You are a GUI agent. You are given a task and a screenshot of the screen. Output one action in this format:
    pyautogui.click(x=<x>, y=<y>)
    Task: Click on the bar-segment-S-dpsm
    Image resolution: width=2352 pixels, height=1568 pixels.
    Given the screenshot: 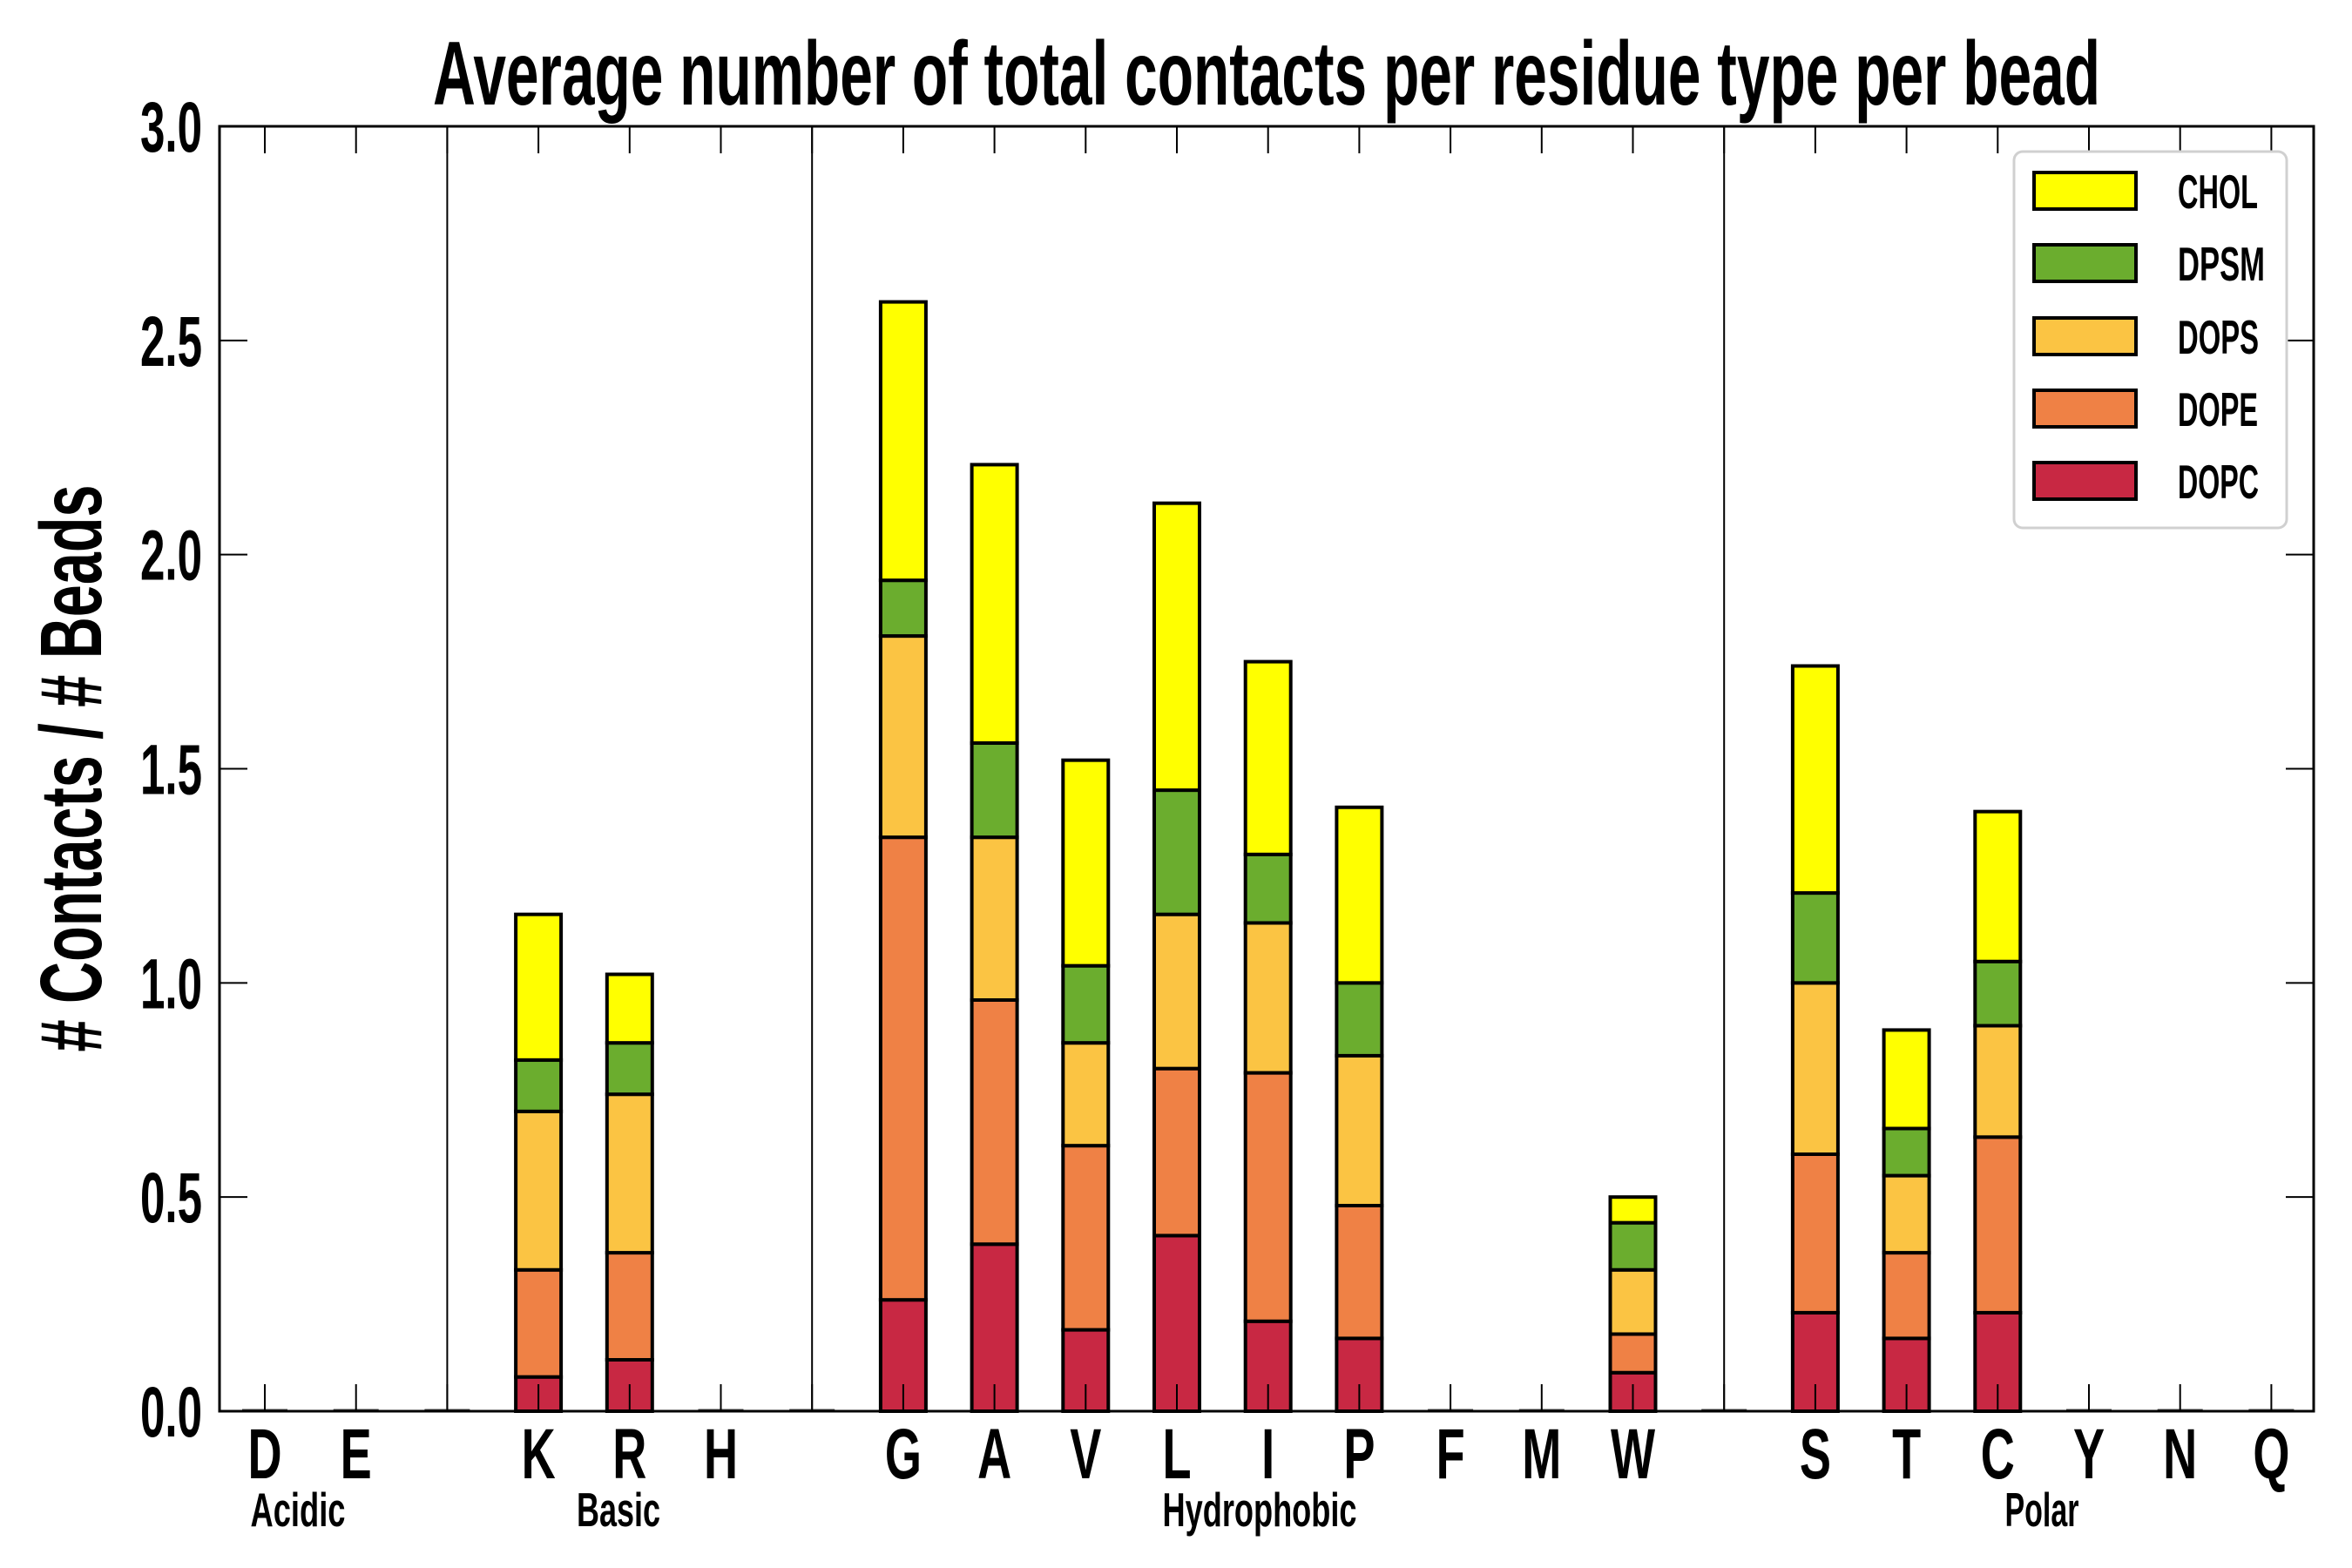 What is the action you would take?
    pyautogui.click(x=1815, y=938)
    